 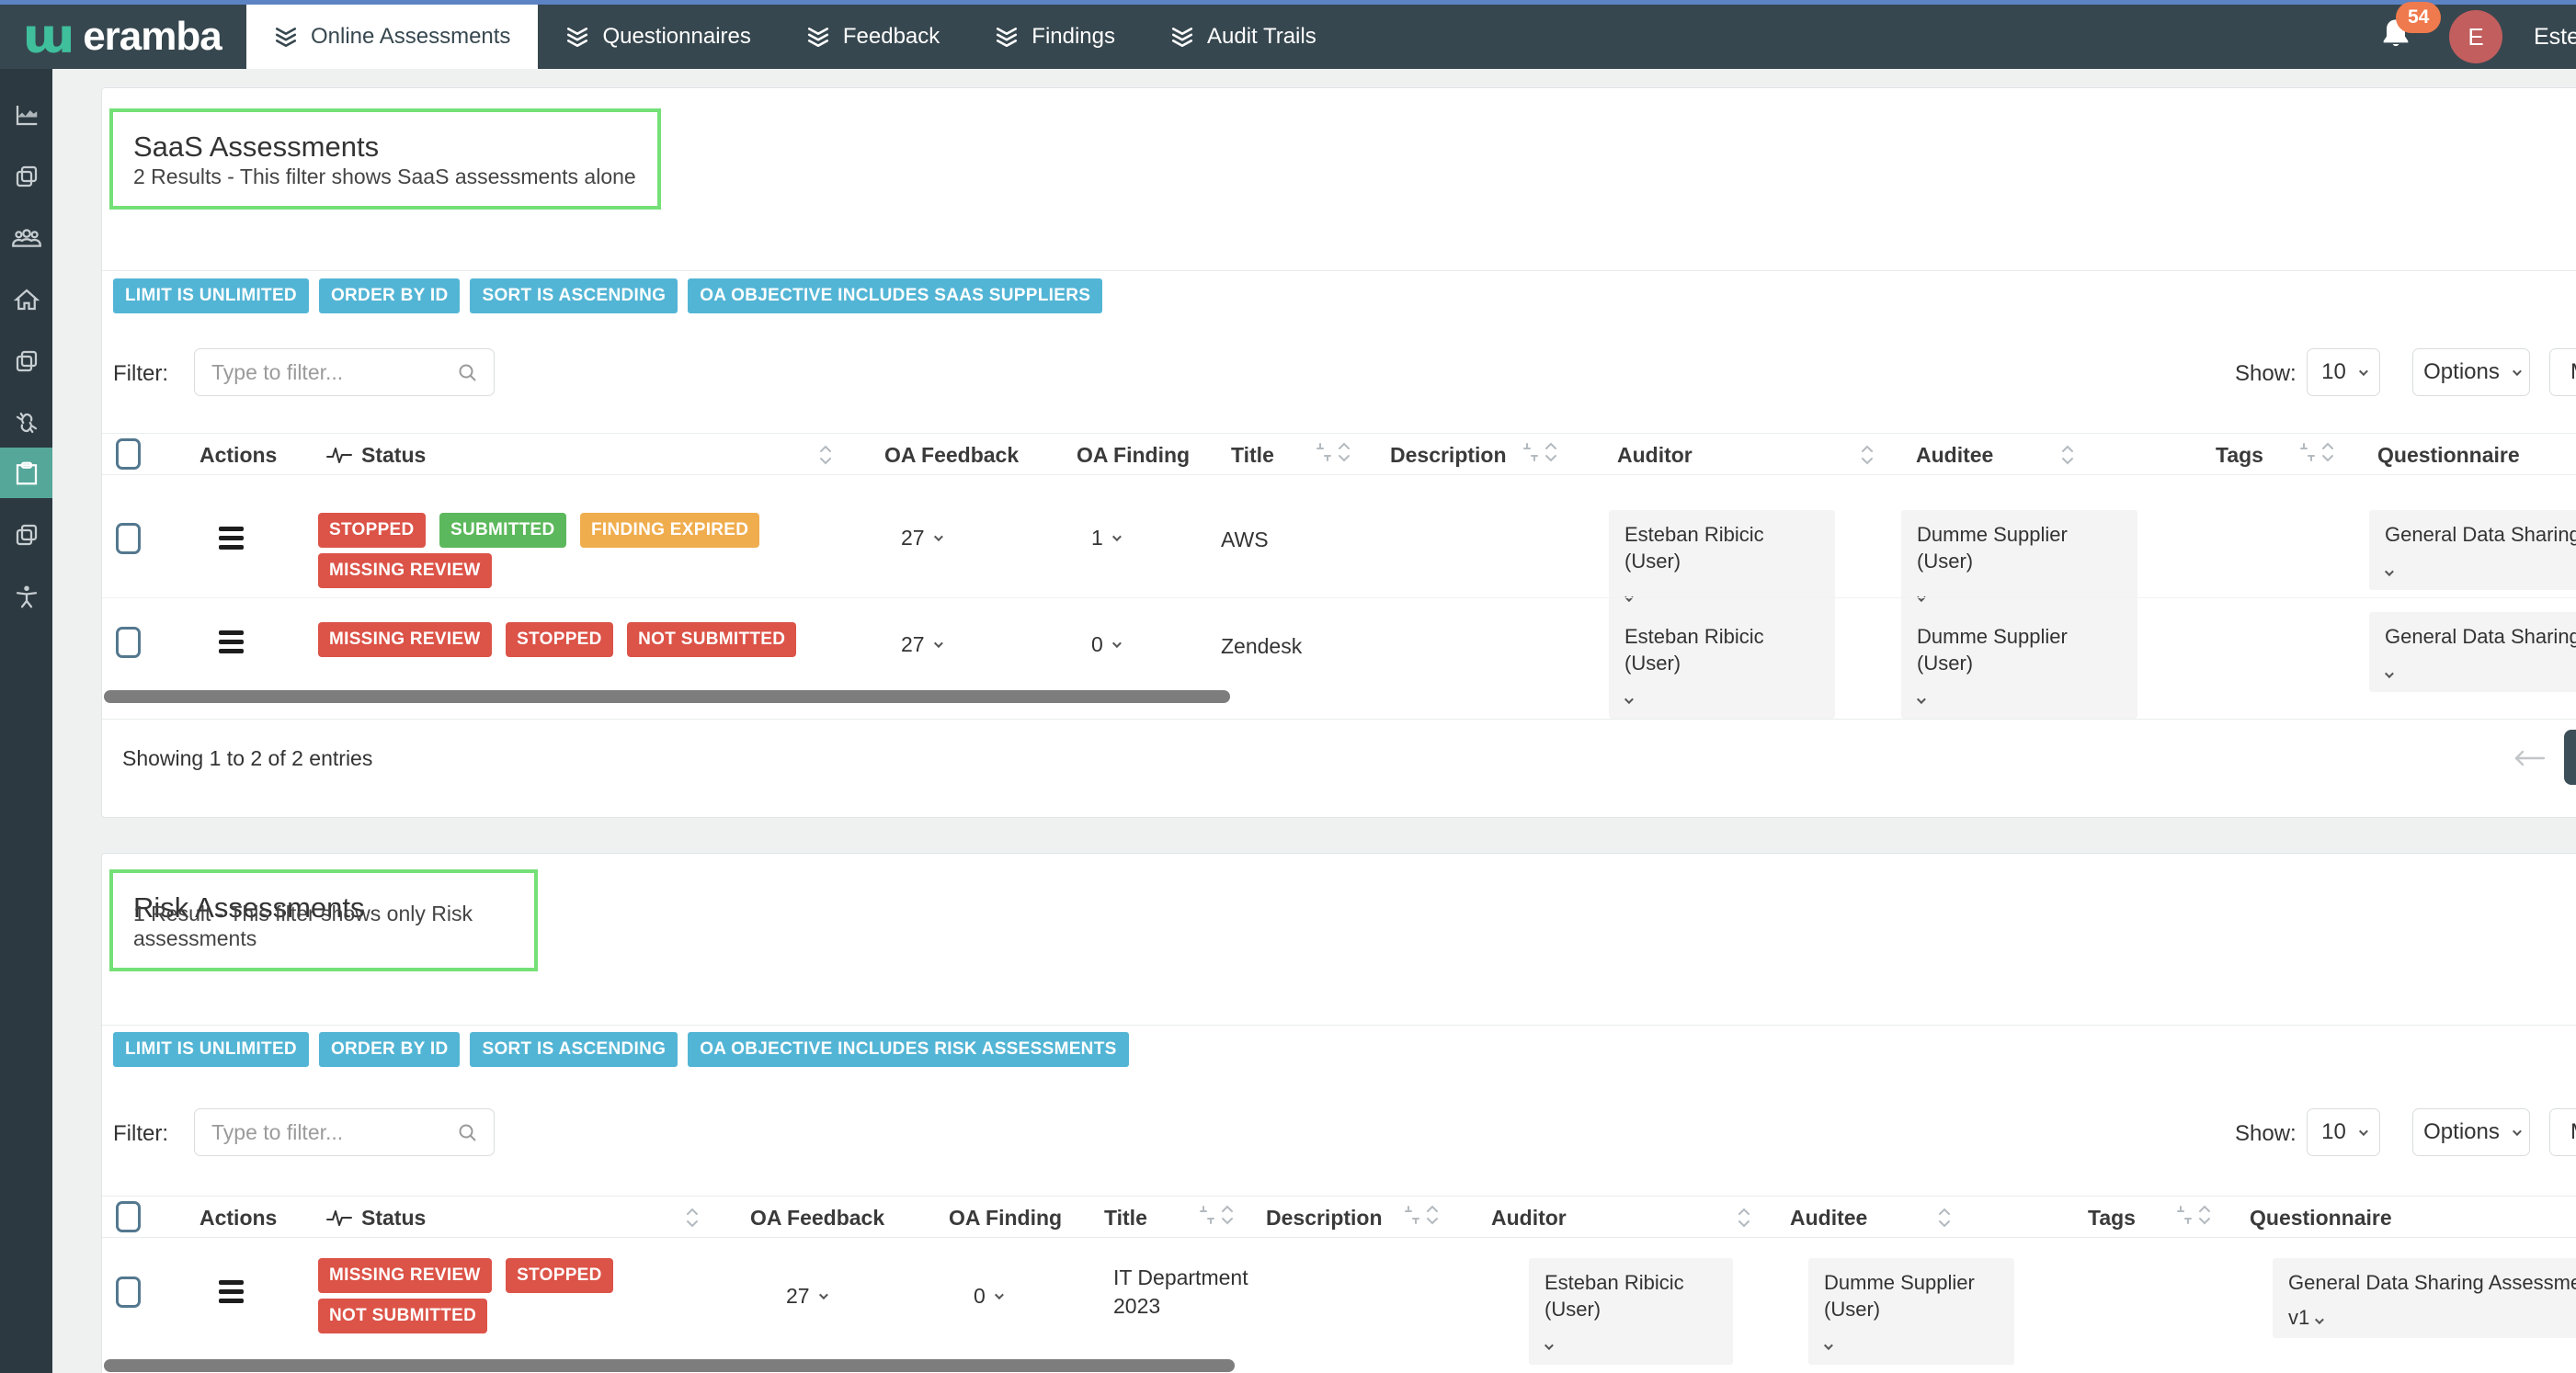 What do you see at coordinates (2475, 36) in the screenshot?
I see `user-avatar: E` at bounding box center [2475, 36].